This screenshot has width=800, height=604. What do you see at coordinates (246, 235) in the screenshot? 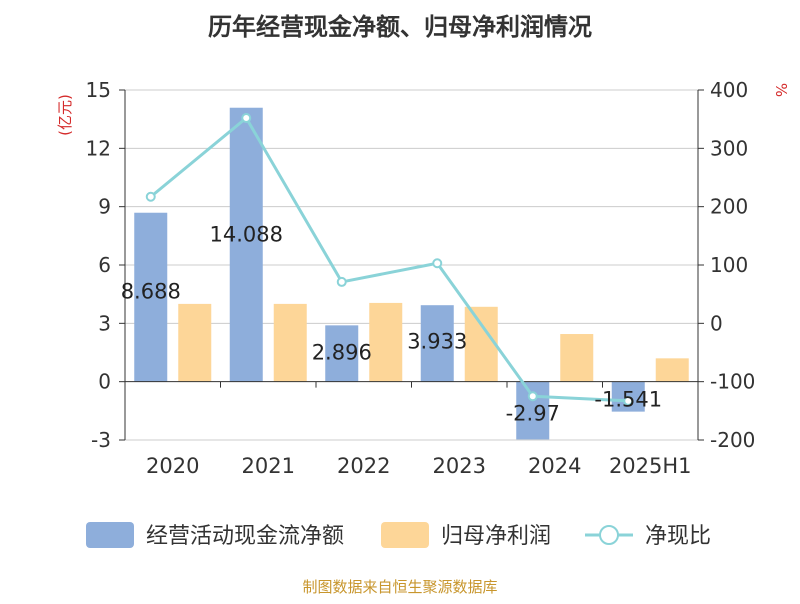
I see `cashflow-data-label: 14.088` at bounding box center [246, 235].